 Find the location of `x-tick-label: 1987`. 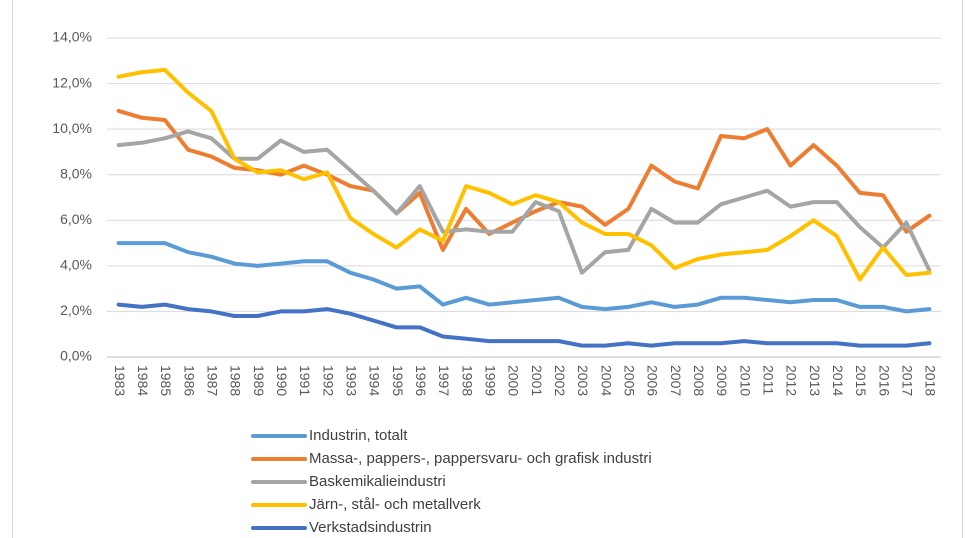

x-tick-label: 1987 is located at coordinates (213, 380).